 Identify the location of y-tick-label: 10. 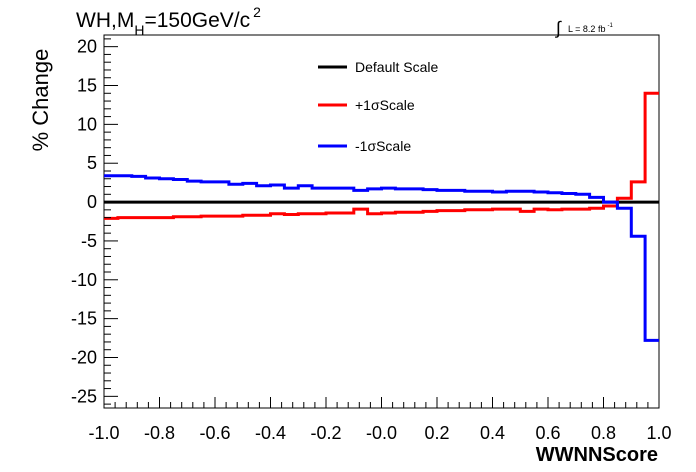
(87, 124).